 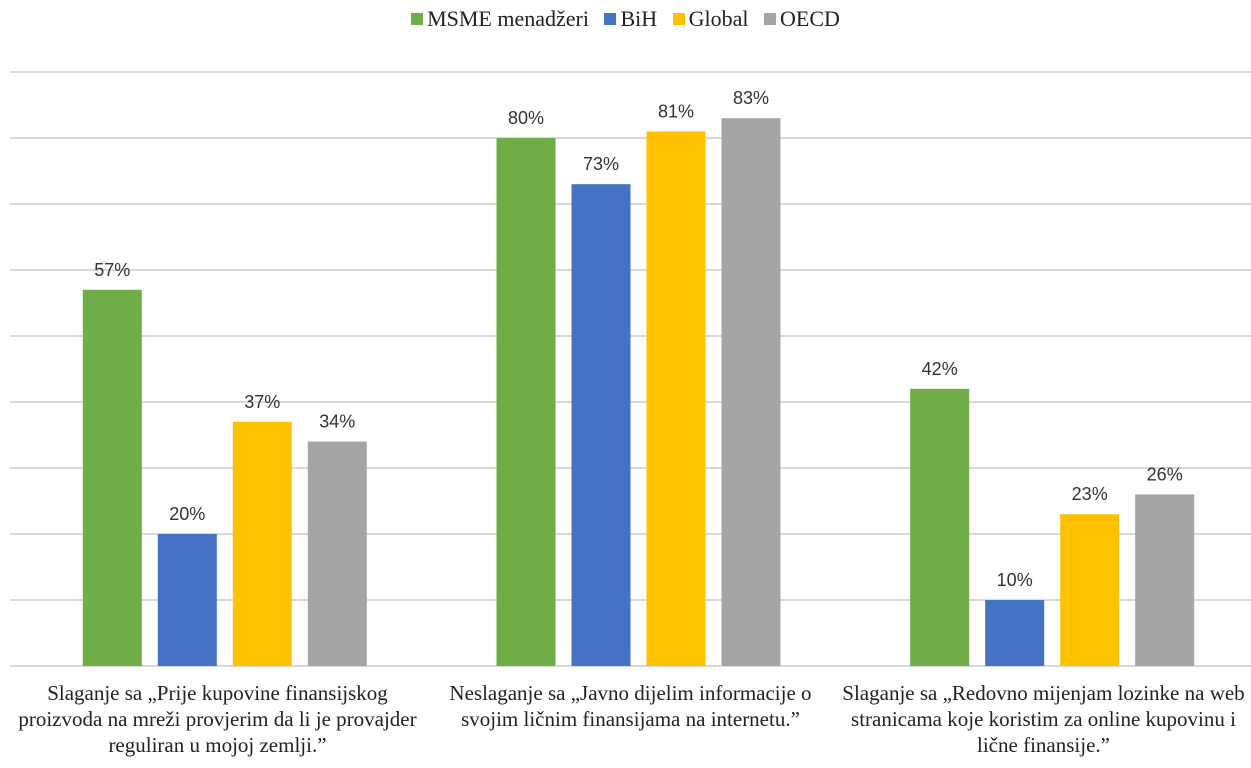 What do you see at coordinates (1015, 580) in the screenshot?
I see `data-label-bih-3: 10%` at bounding box center [1015, 580].